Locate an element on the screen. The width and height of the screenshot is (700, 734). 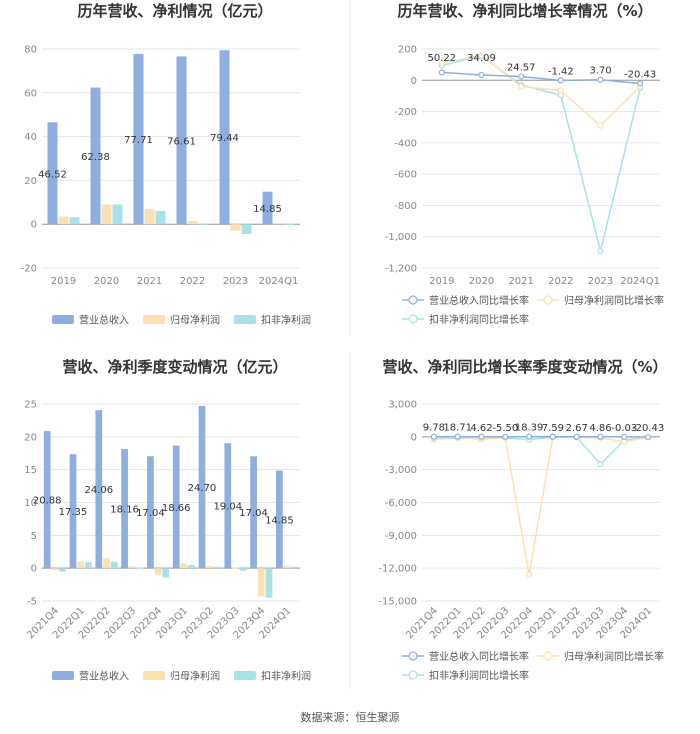
legend-label: 扣非净利润同比增长率 is located at coordinates (479, 675).